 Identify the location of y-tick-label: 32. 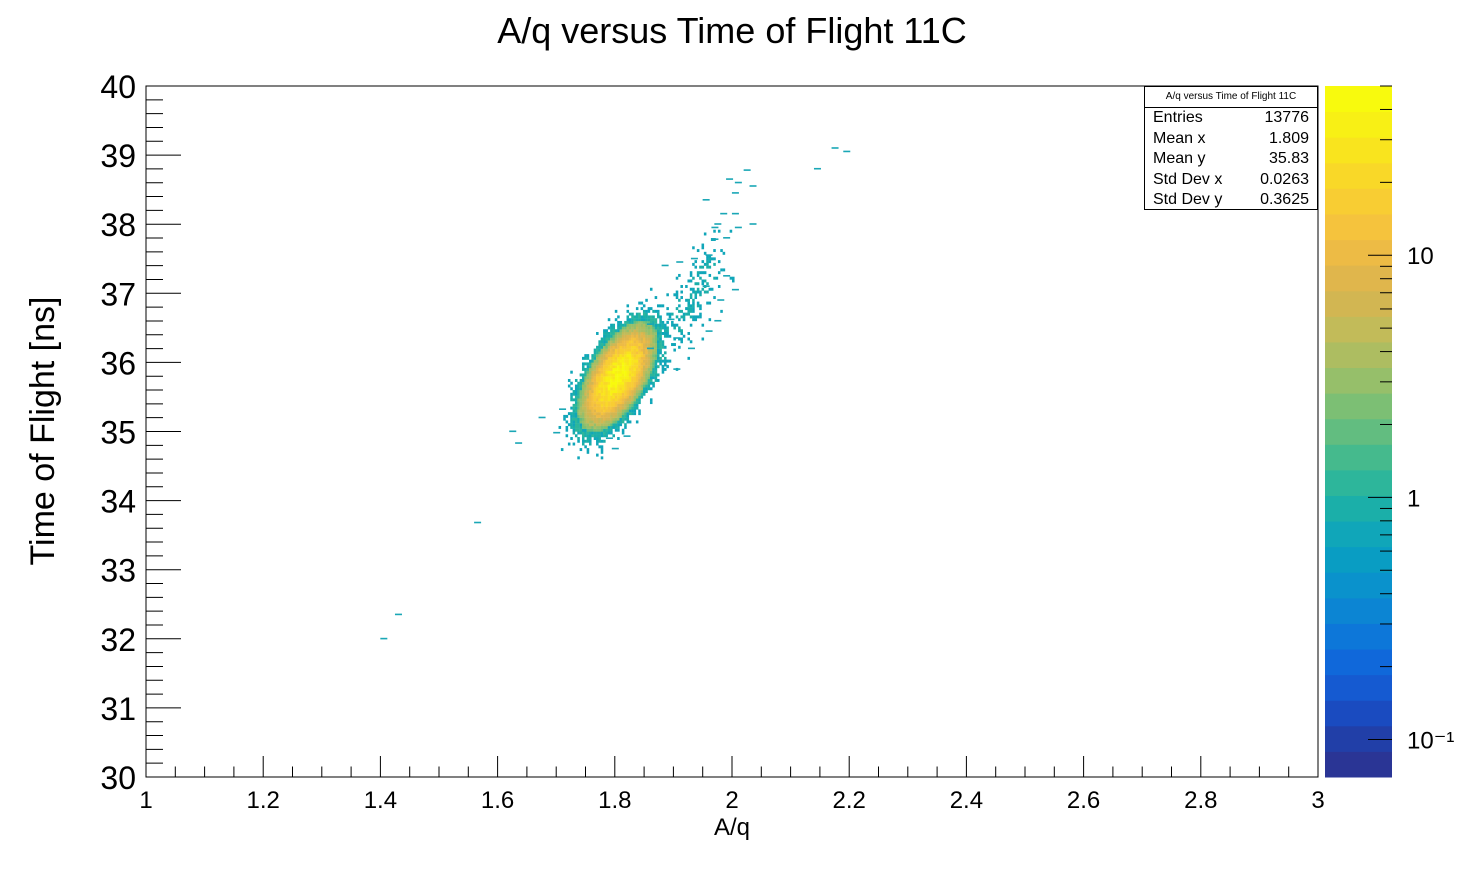
(118, 640).